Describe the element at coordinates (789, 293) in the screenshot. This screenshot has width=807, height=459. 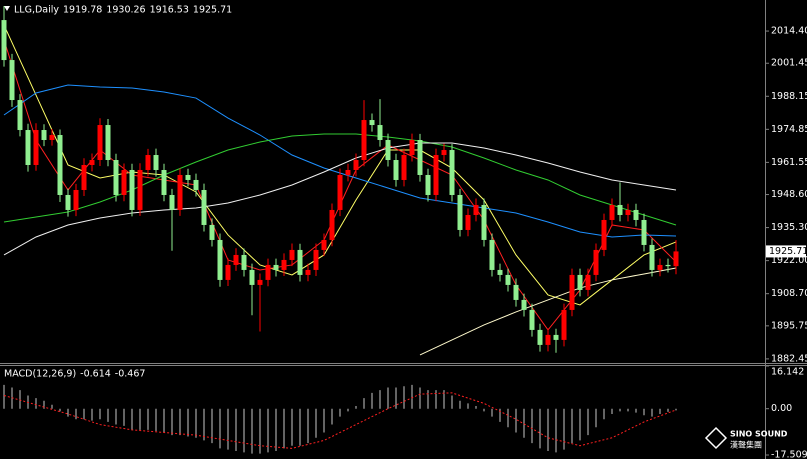
I see `y-tick-label: 1908.70` at that location.